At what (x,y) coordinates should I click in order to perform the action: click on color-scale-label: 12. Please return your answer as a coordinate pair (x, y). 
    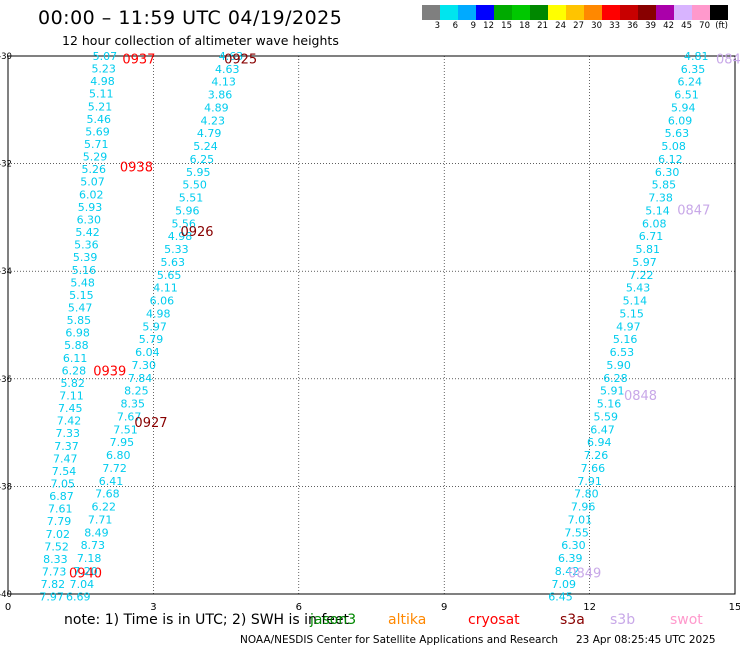
    Looking at the image, I should click on (488, 26).